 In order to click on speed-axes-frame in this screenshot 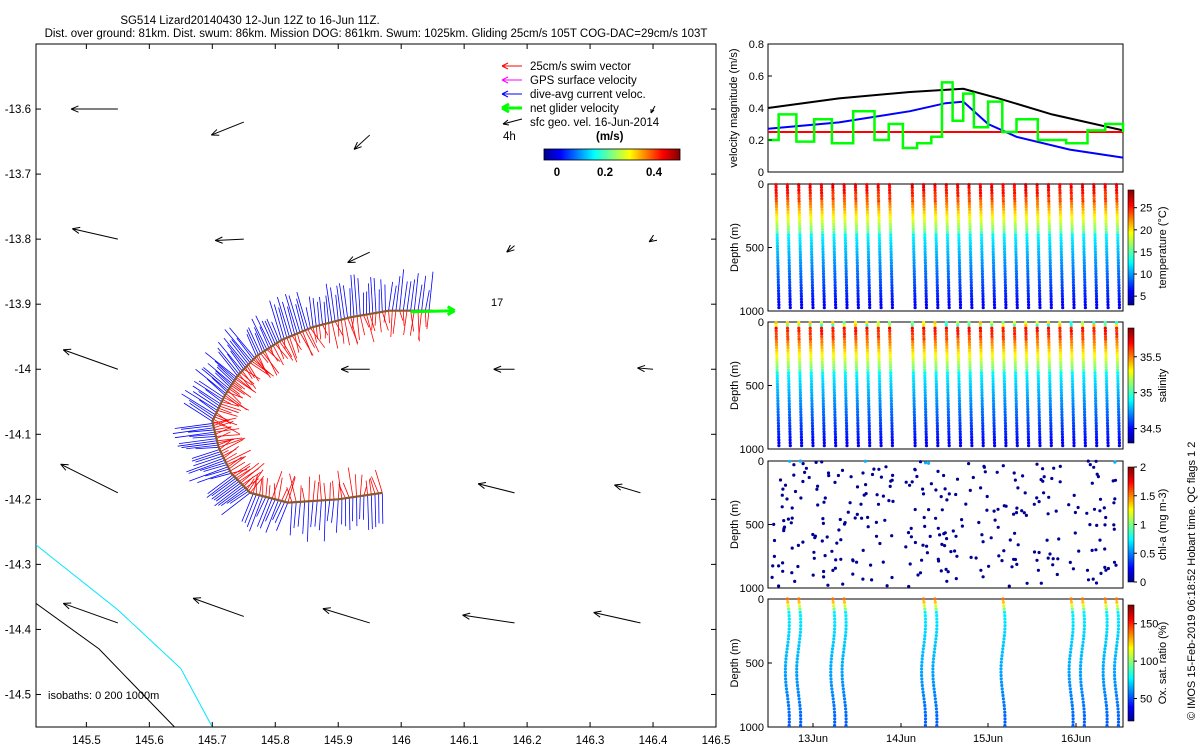, I will do `click(945, 108)`.